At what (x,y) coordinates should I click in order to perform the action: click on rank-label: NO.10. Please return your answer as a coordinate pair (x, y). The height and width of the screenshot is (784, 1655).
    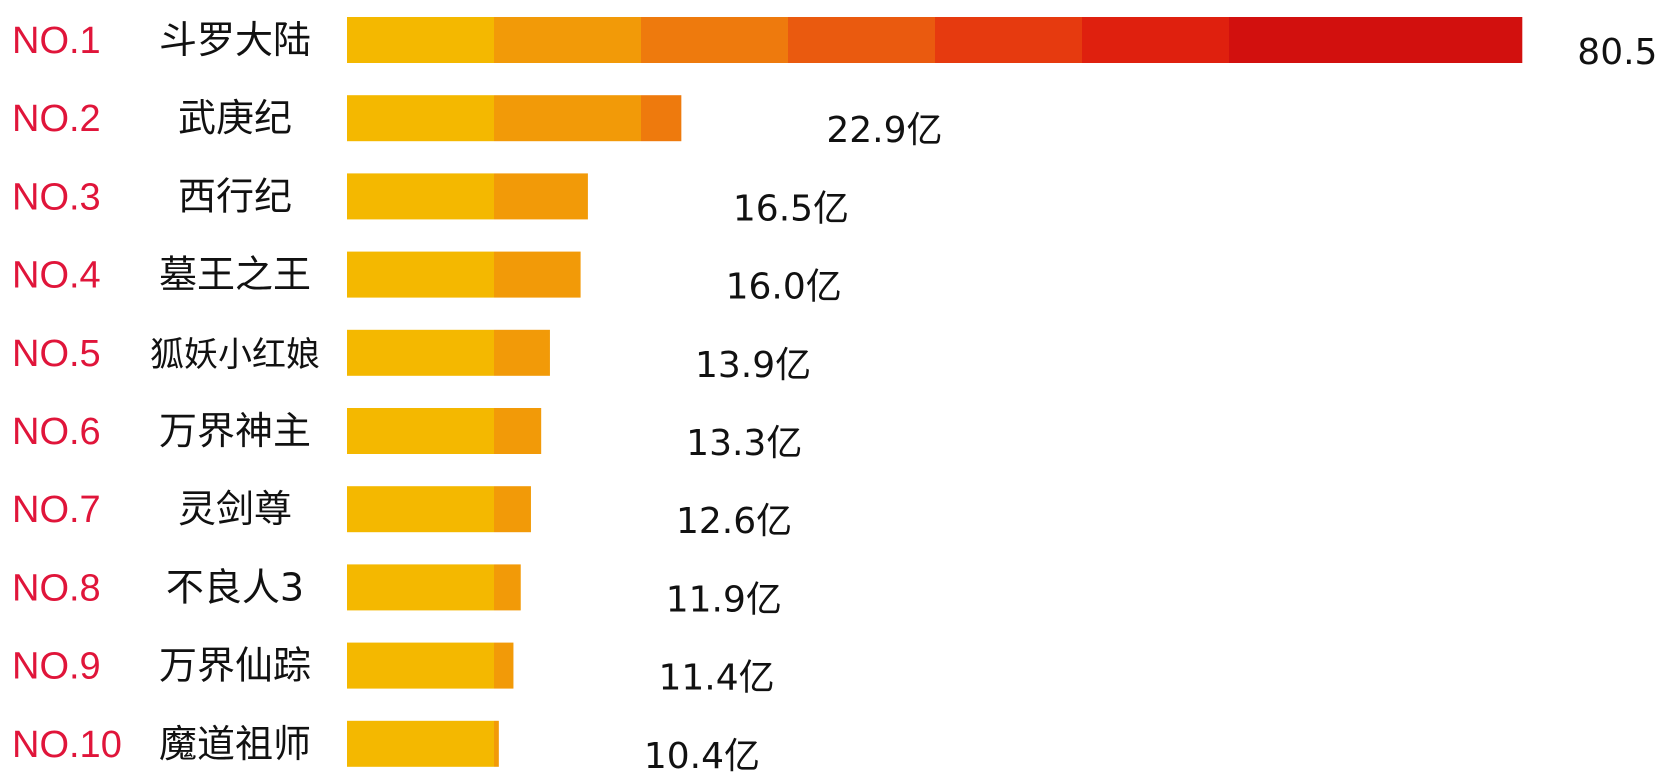
    Looking at the image, I should click on (67, 745).